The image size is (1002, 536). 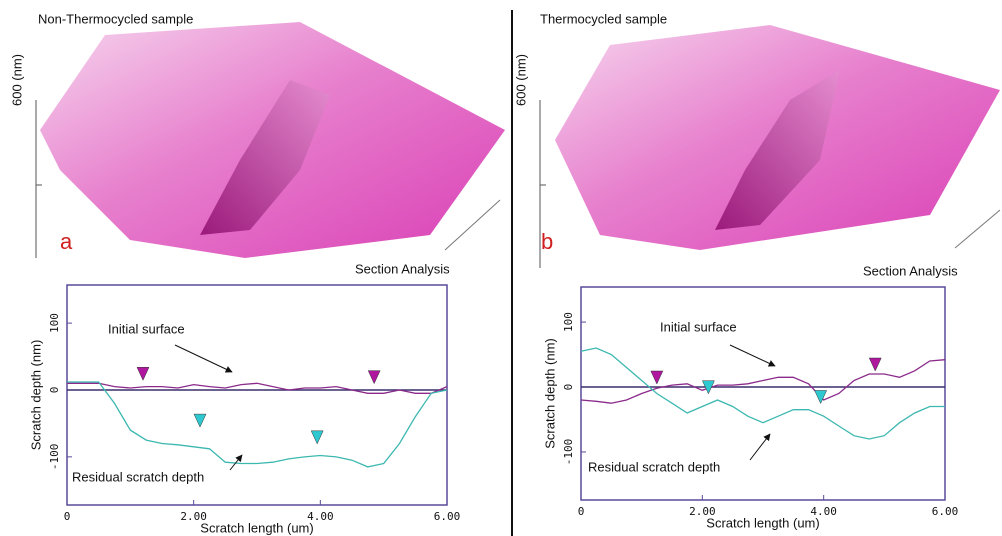 What do you see at coordinates (603, 18) in the screenshot?
I see `panel-title: Thermocycled sample` at bounding box center [603, 18].